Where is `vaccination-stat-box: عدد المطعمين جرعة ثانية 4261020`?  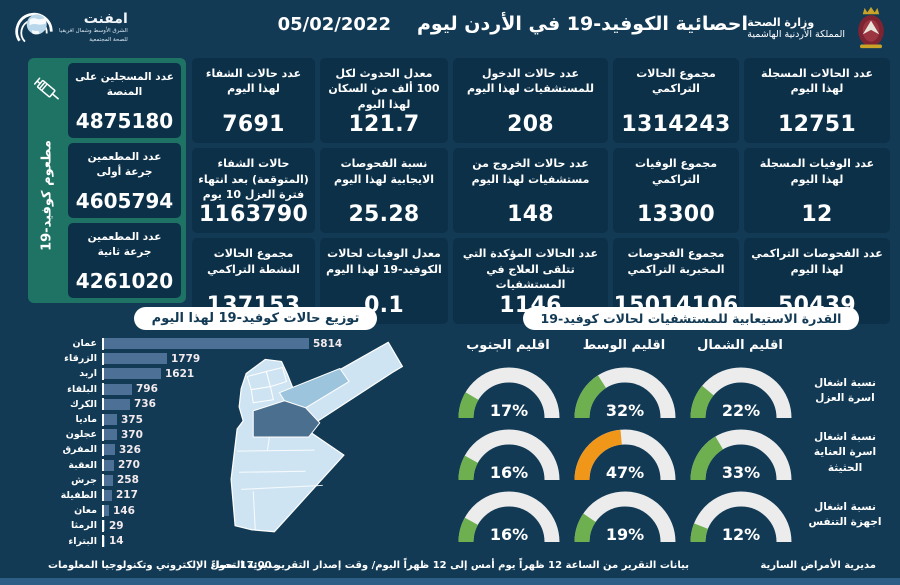
vaccination-stat-box: عدد المطعمين جرعة ثانية 4261020 is located at coordinates (124, 260).